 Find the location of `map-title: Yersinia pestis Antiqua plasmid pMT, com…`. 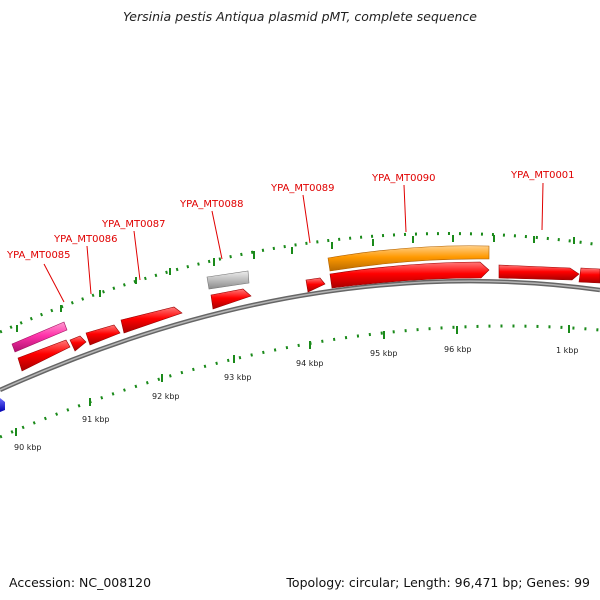

map-title: Yersinia pestis Antiqua plasmid pMT, com… is located at coordinates (300, 16).